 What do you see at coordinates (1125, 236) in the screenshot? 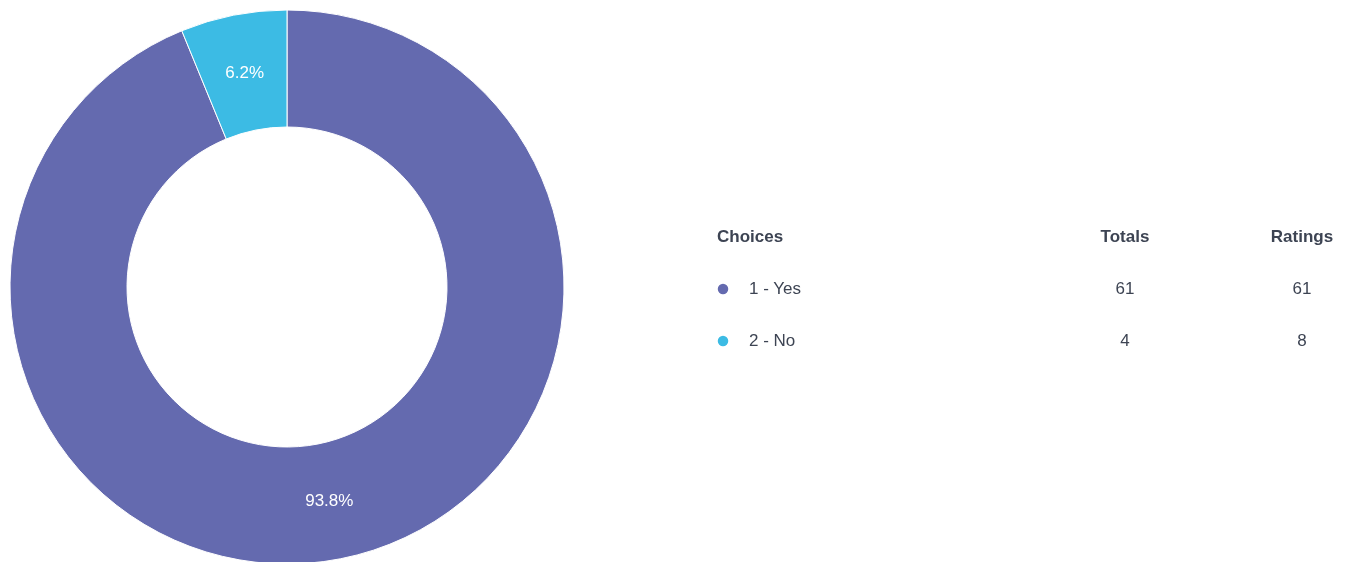
I see `text: Totals` at bounding box center [1125, 236].